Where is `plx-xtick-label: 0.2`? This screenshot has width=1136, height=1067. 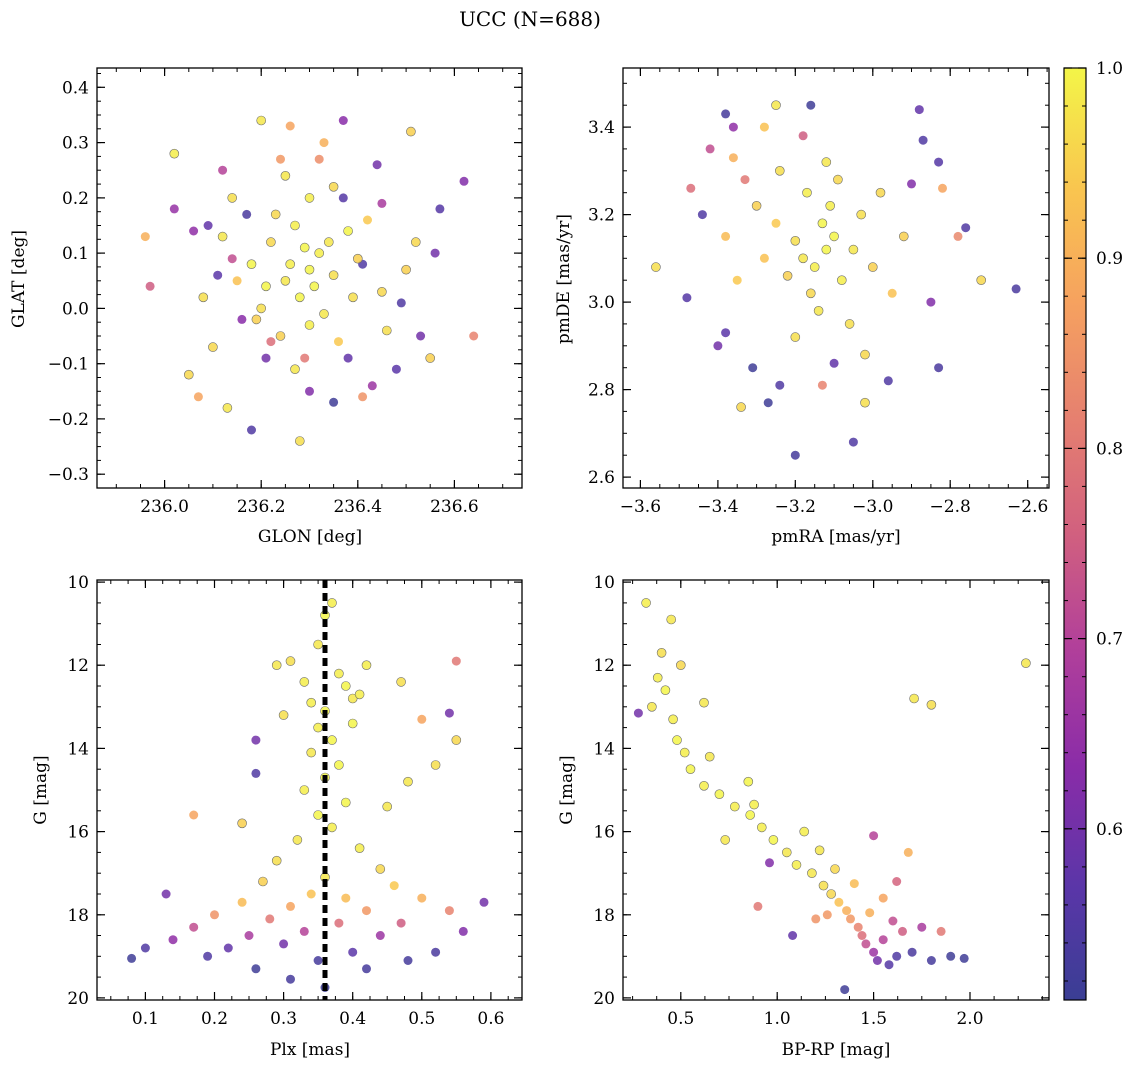
plx-xtick-label: 0.2 is located at coordinates (214, 1019).